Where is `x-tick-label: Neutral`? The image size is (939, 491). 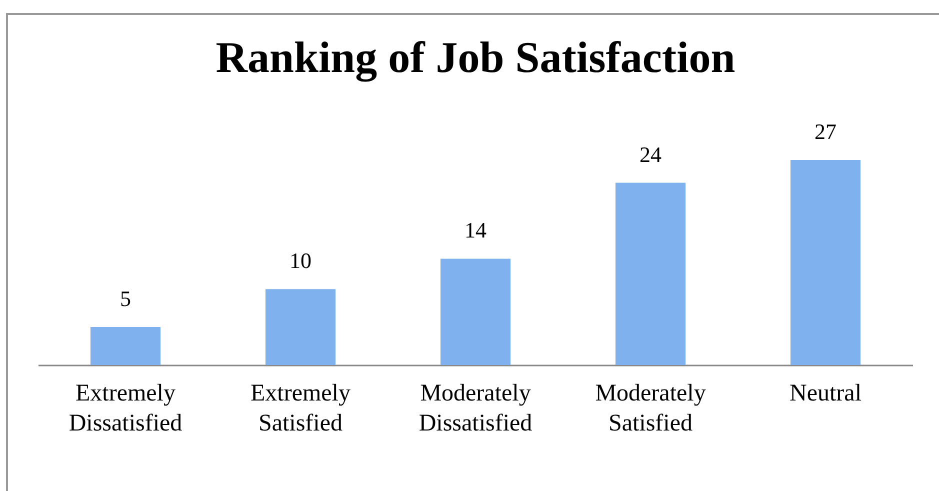 x-tick-label: Neutral is located at coordinates (826, 393).